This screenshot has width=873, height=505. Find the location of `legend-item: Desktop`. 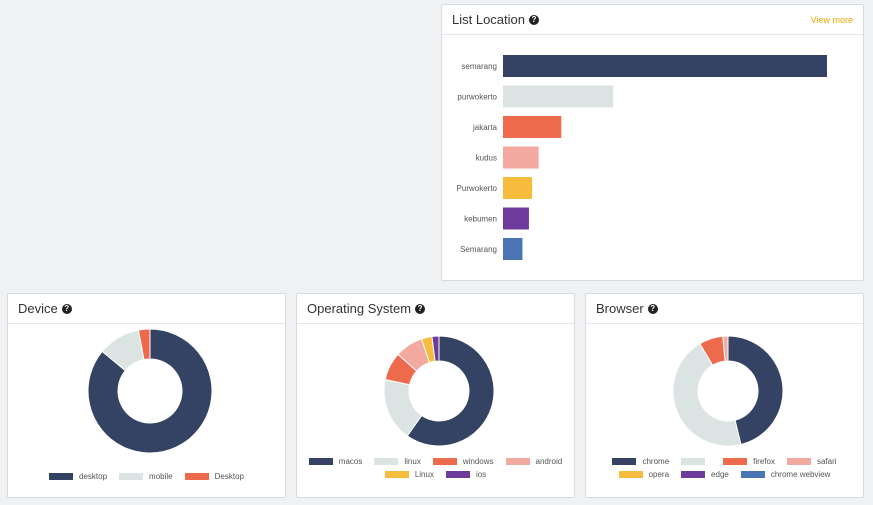

legend-item: Desktop is located at coordinates (214, 476).